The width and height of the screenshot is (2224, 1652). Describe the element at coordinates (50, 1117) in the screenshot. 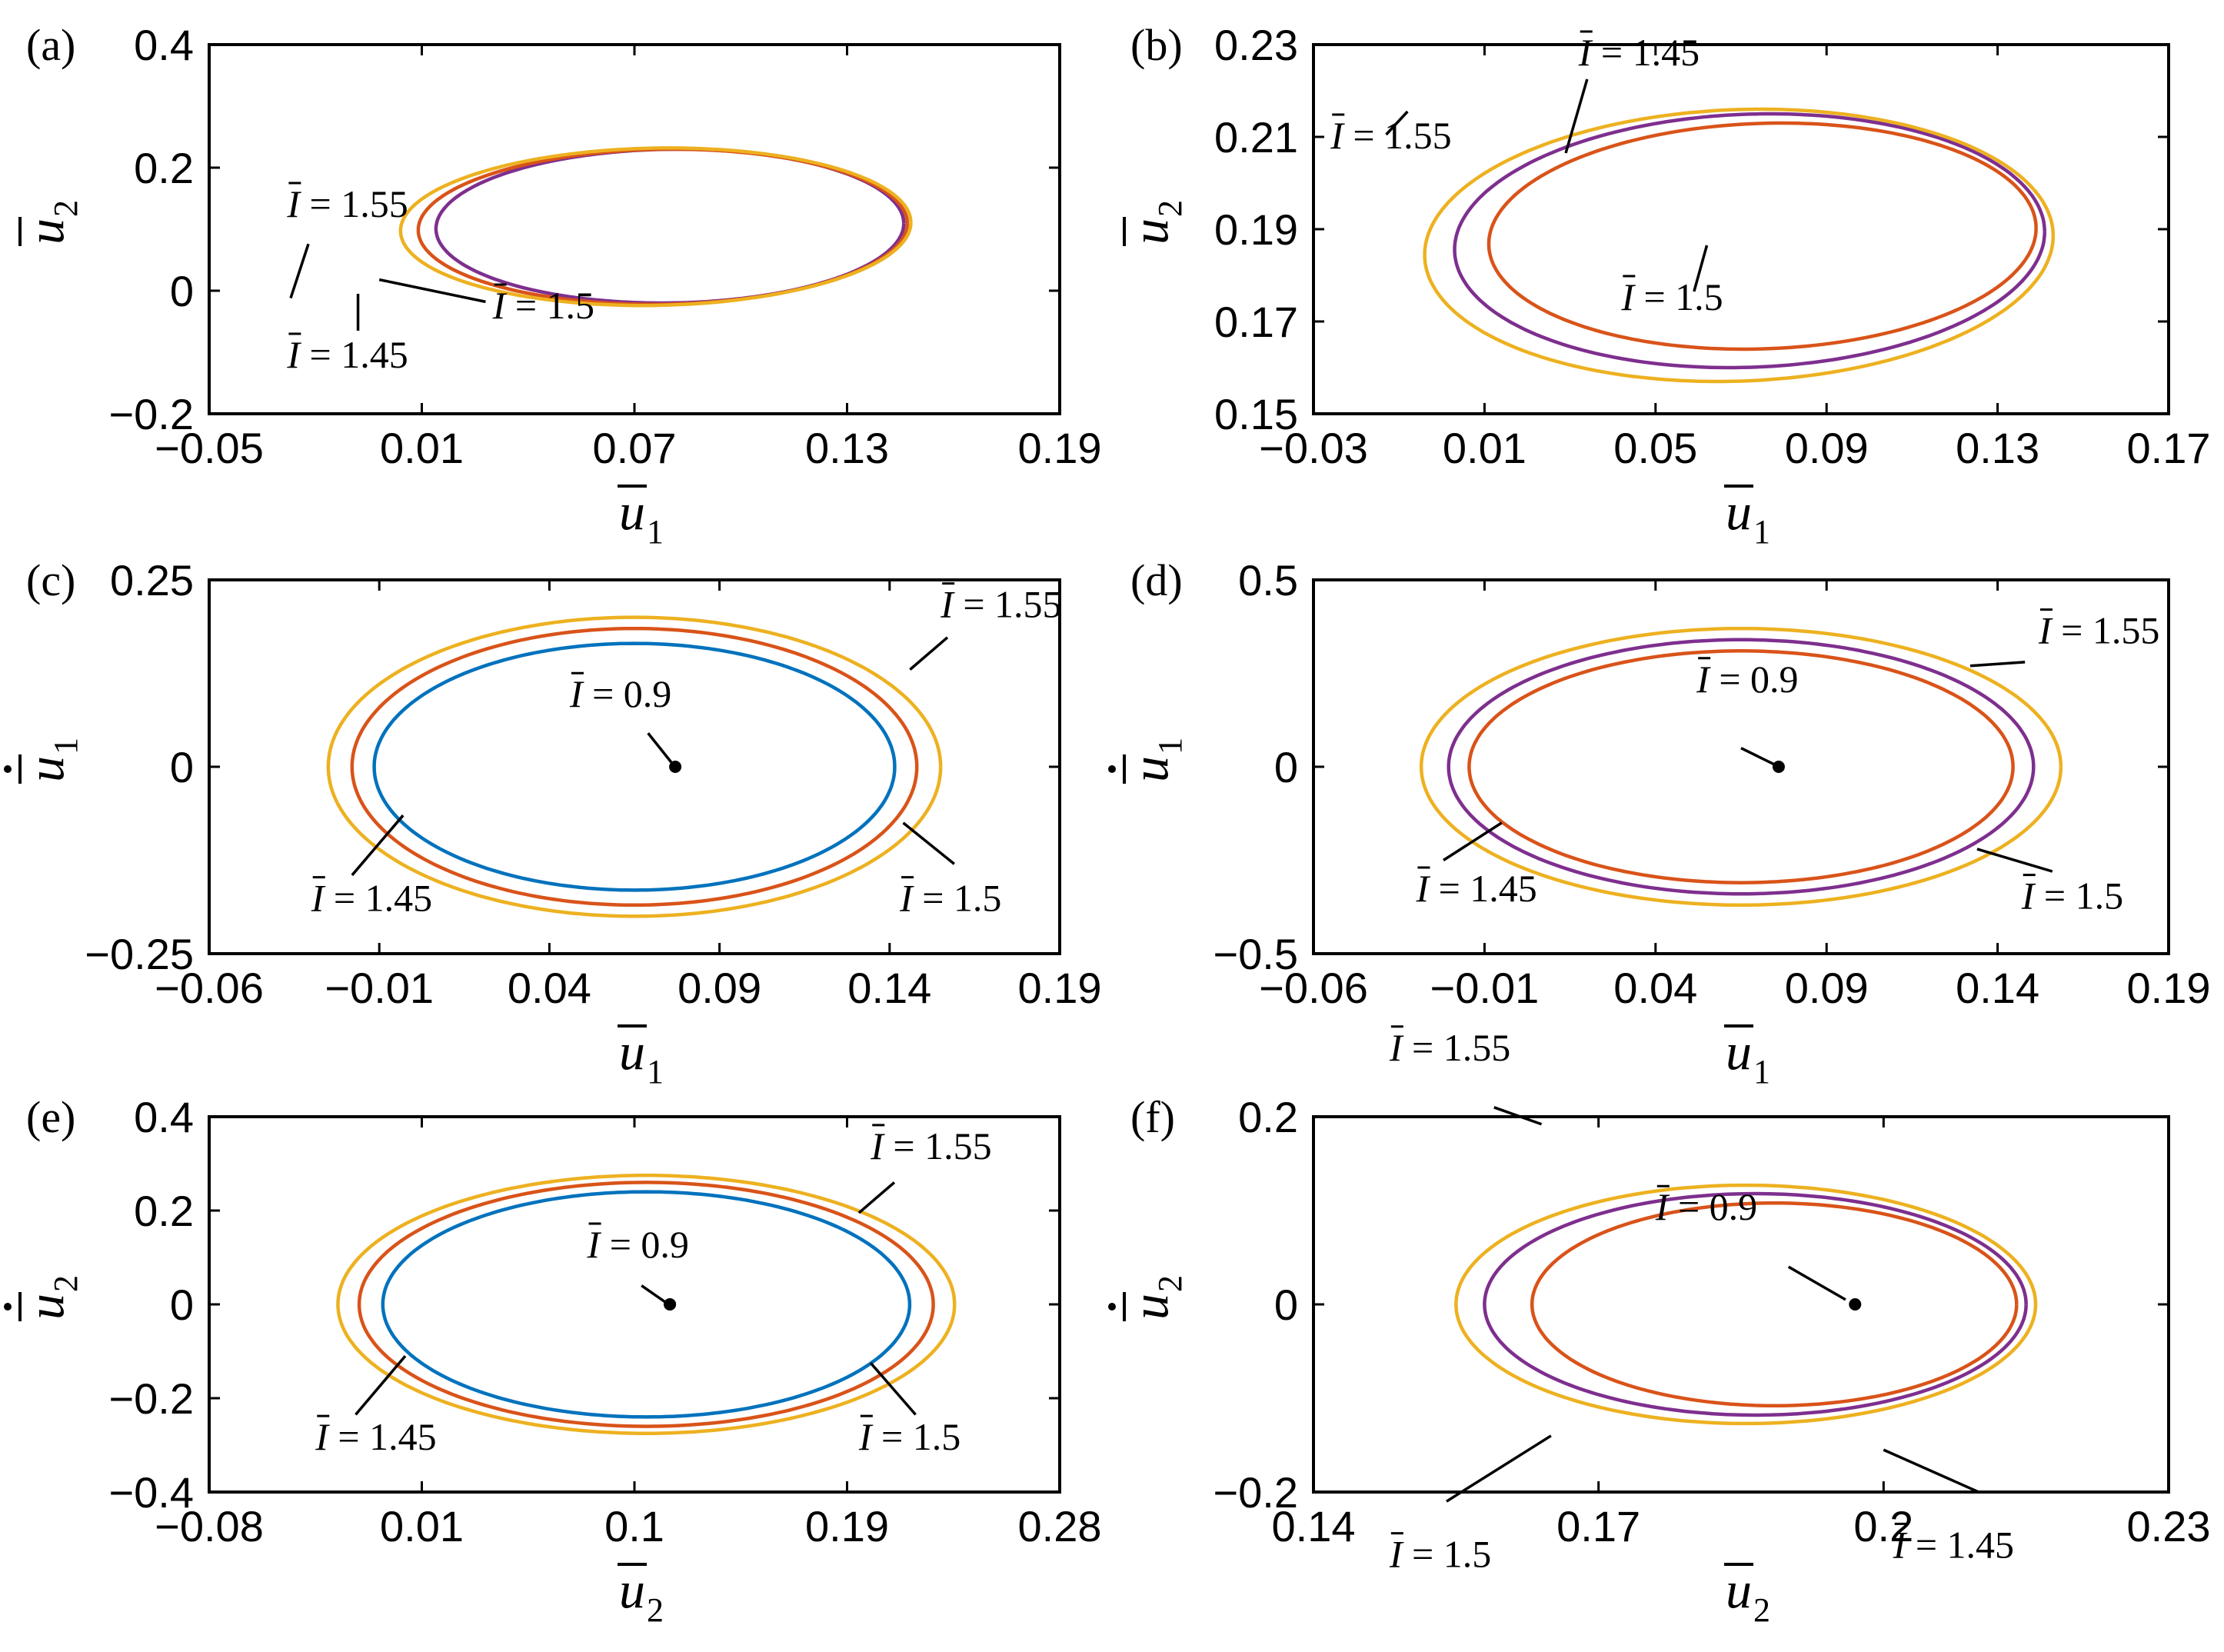

I see `panel-label: (e)` at that location.